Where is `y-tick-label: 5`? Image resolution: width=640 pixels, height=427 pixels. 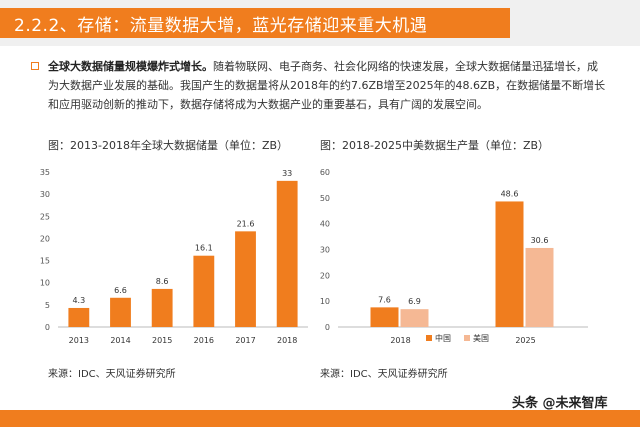 y-tick-label: 5 is located at coordinates (47, 305).